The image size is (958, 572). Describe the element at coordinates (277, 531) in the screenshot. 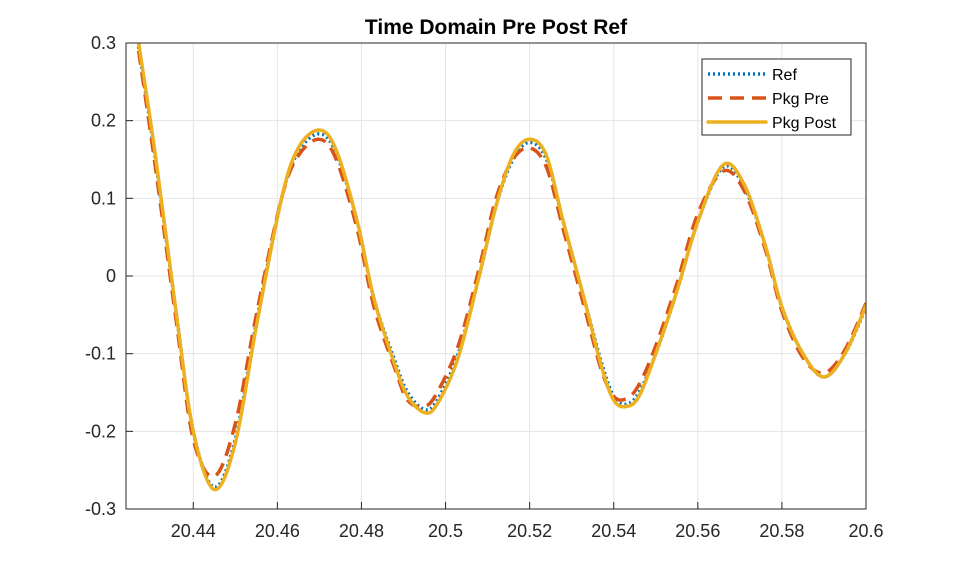

I see `x-tick-label: 20.46` at that location.